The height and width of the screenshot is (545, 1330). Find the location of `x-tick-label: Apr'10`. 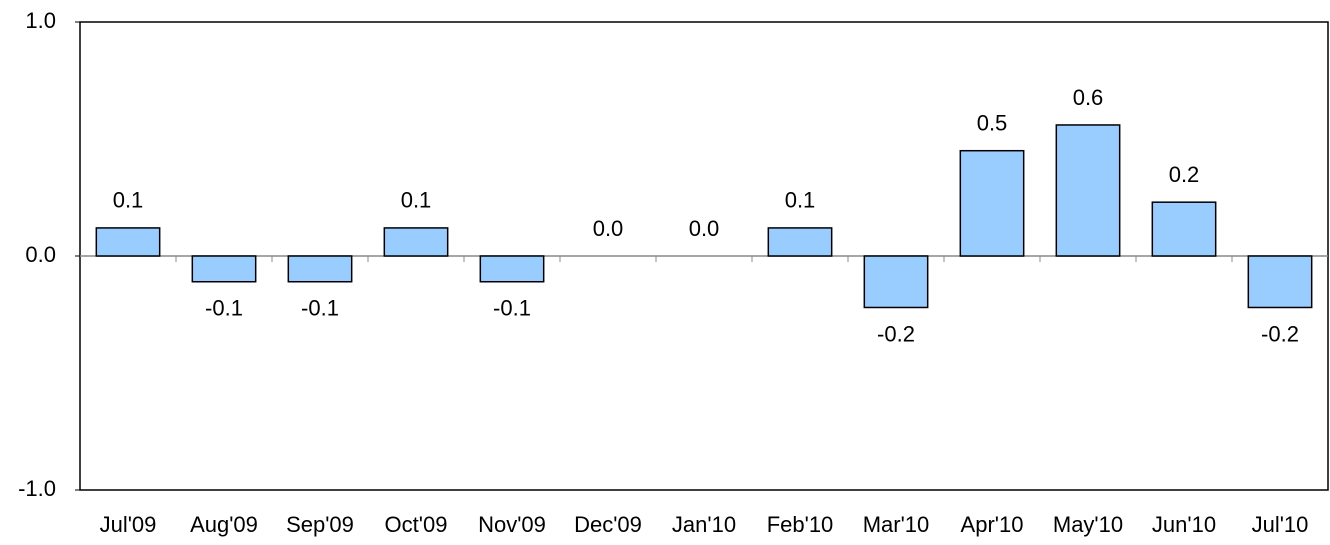

x-tick-label: Apr'10 is located at coordinates (992, 524).